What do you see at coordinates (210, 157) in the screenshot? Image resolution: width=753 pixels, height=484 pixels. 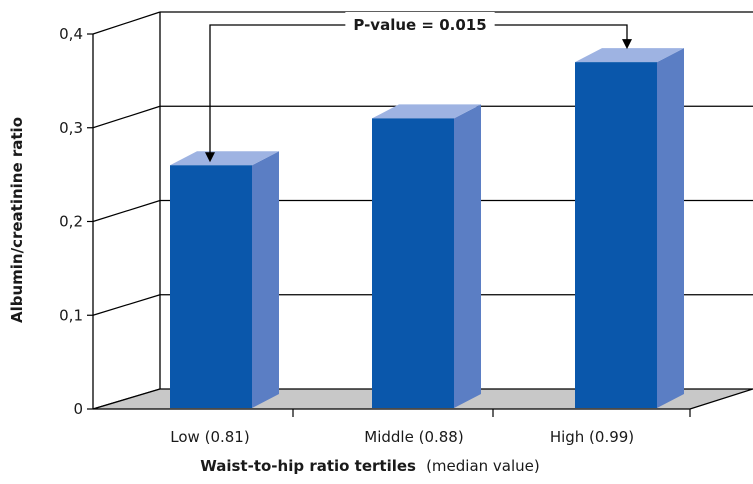 I see `arrowhead-left` at bounding box center [210, 157].